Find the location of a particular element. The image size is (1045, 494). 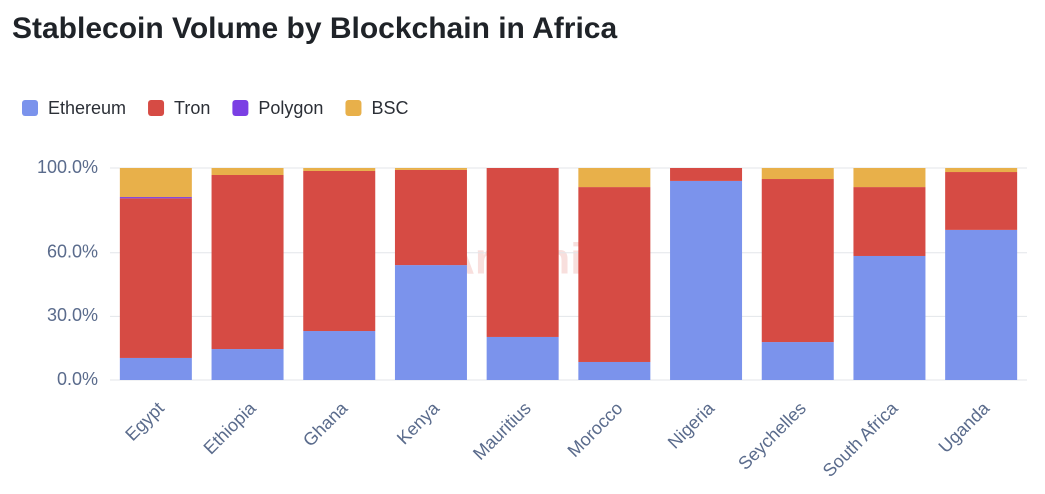

legend-label: Ethereum is located at coordinates (87, 108).